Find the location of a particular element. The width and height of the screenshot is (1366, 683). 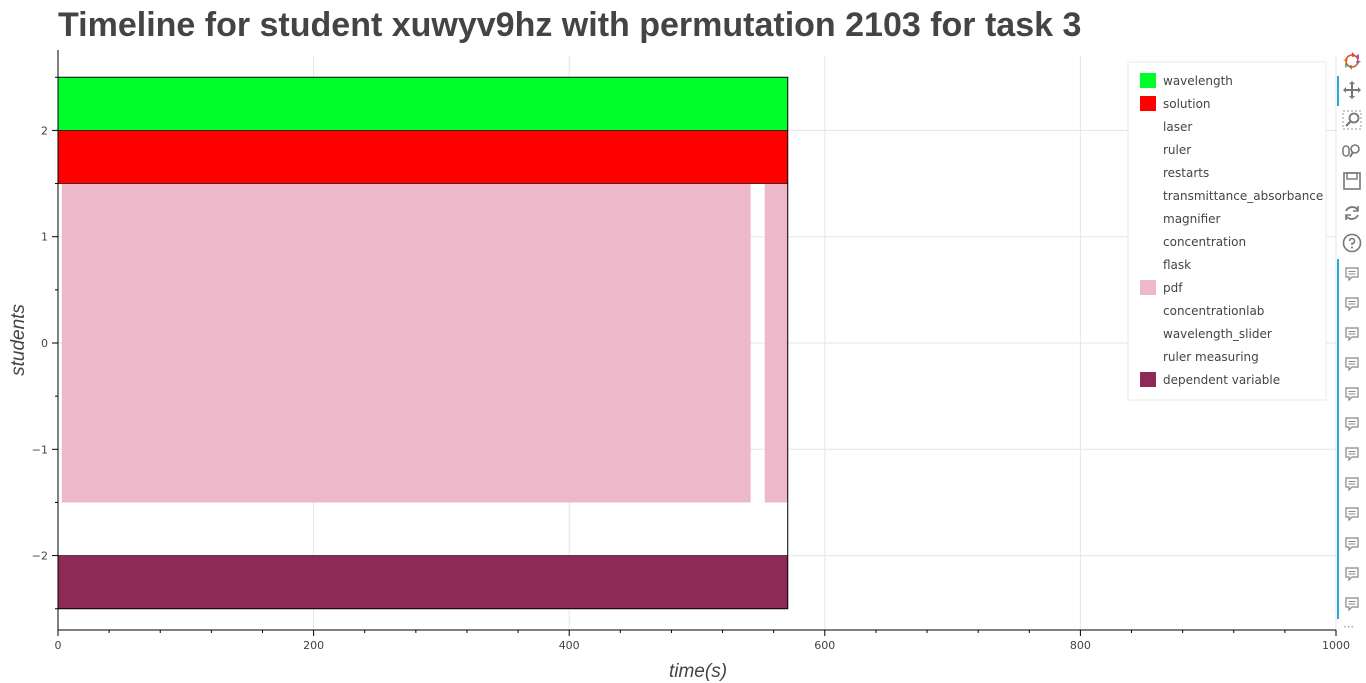

legend-item: ruler is located at coordinates (1177, 150).